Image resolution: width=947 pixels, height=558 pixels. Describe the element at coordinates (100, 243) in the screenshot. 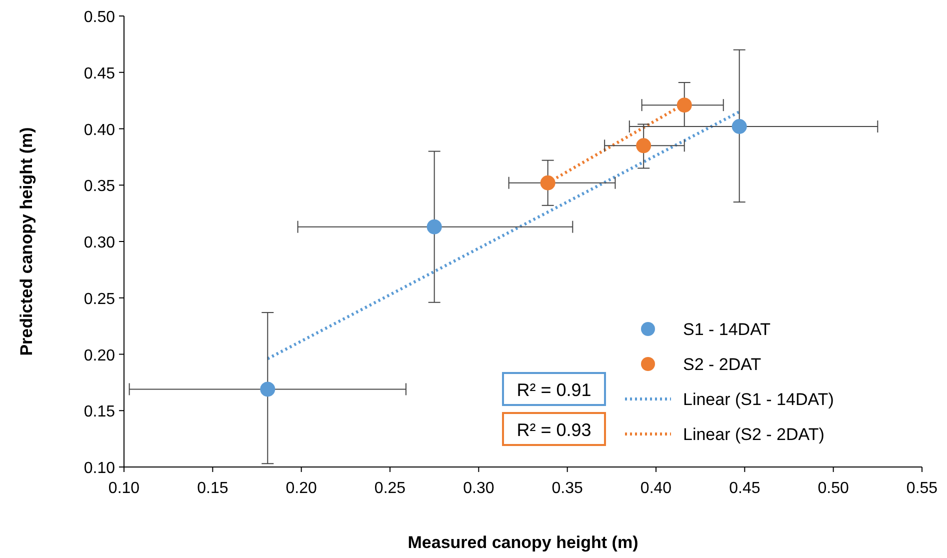

I see `y-tick-label: 0.30` at that location.